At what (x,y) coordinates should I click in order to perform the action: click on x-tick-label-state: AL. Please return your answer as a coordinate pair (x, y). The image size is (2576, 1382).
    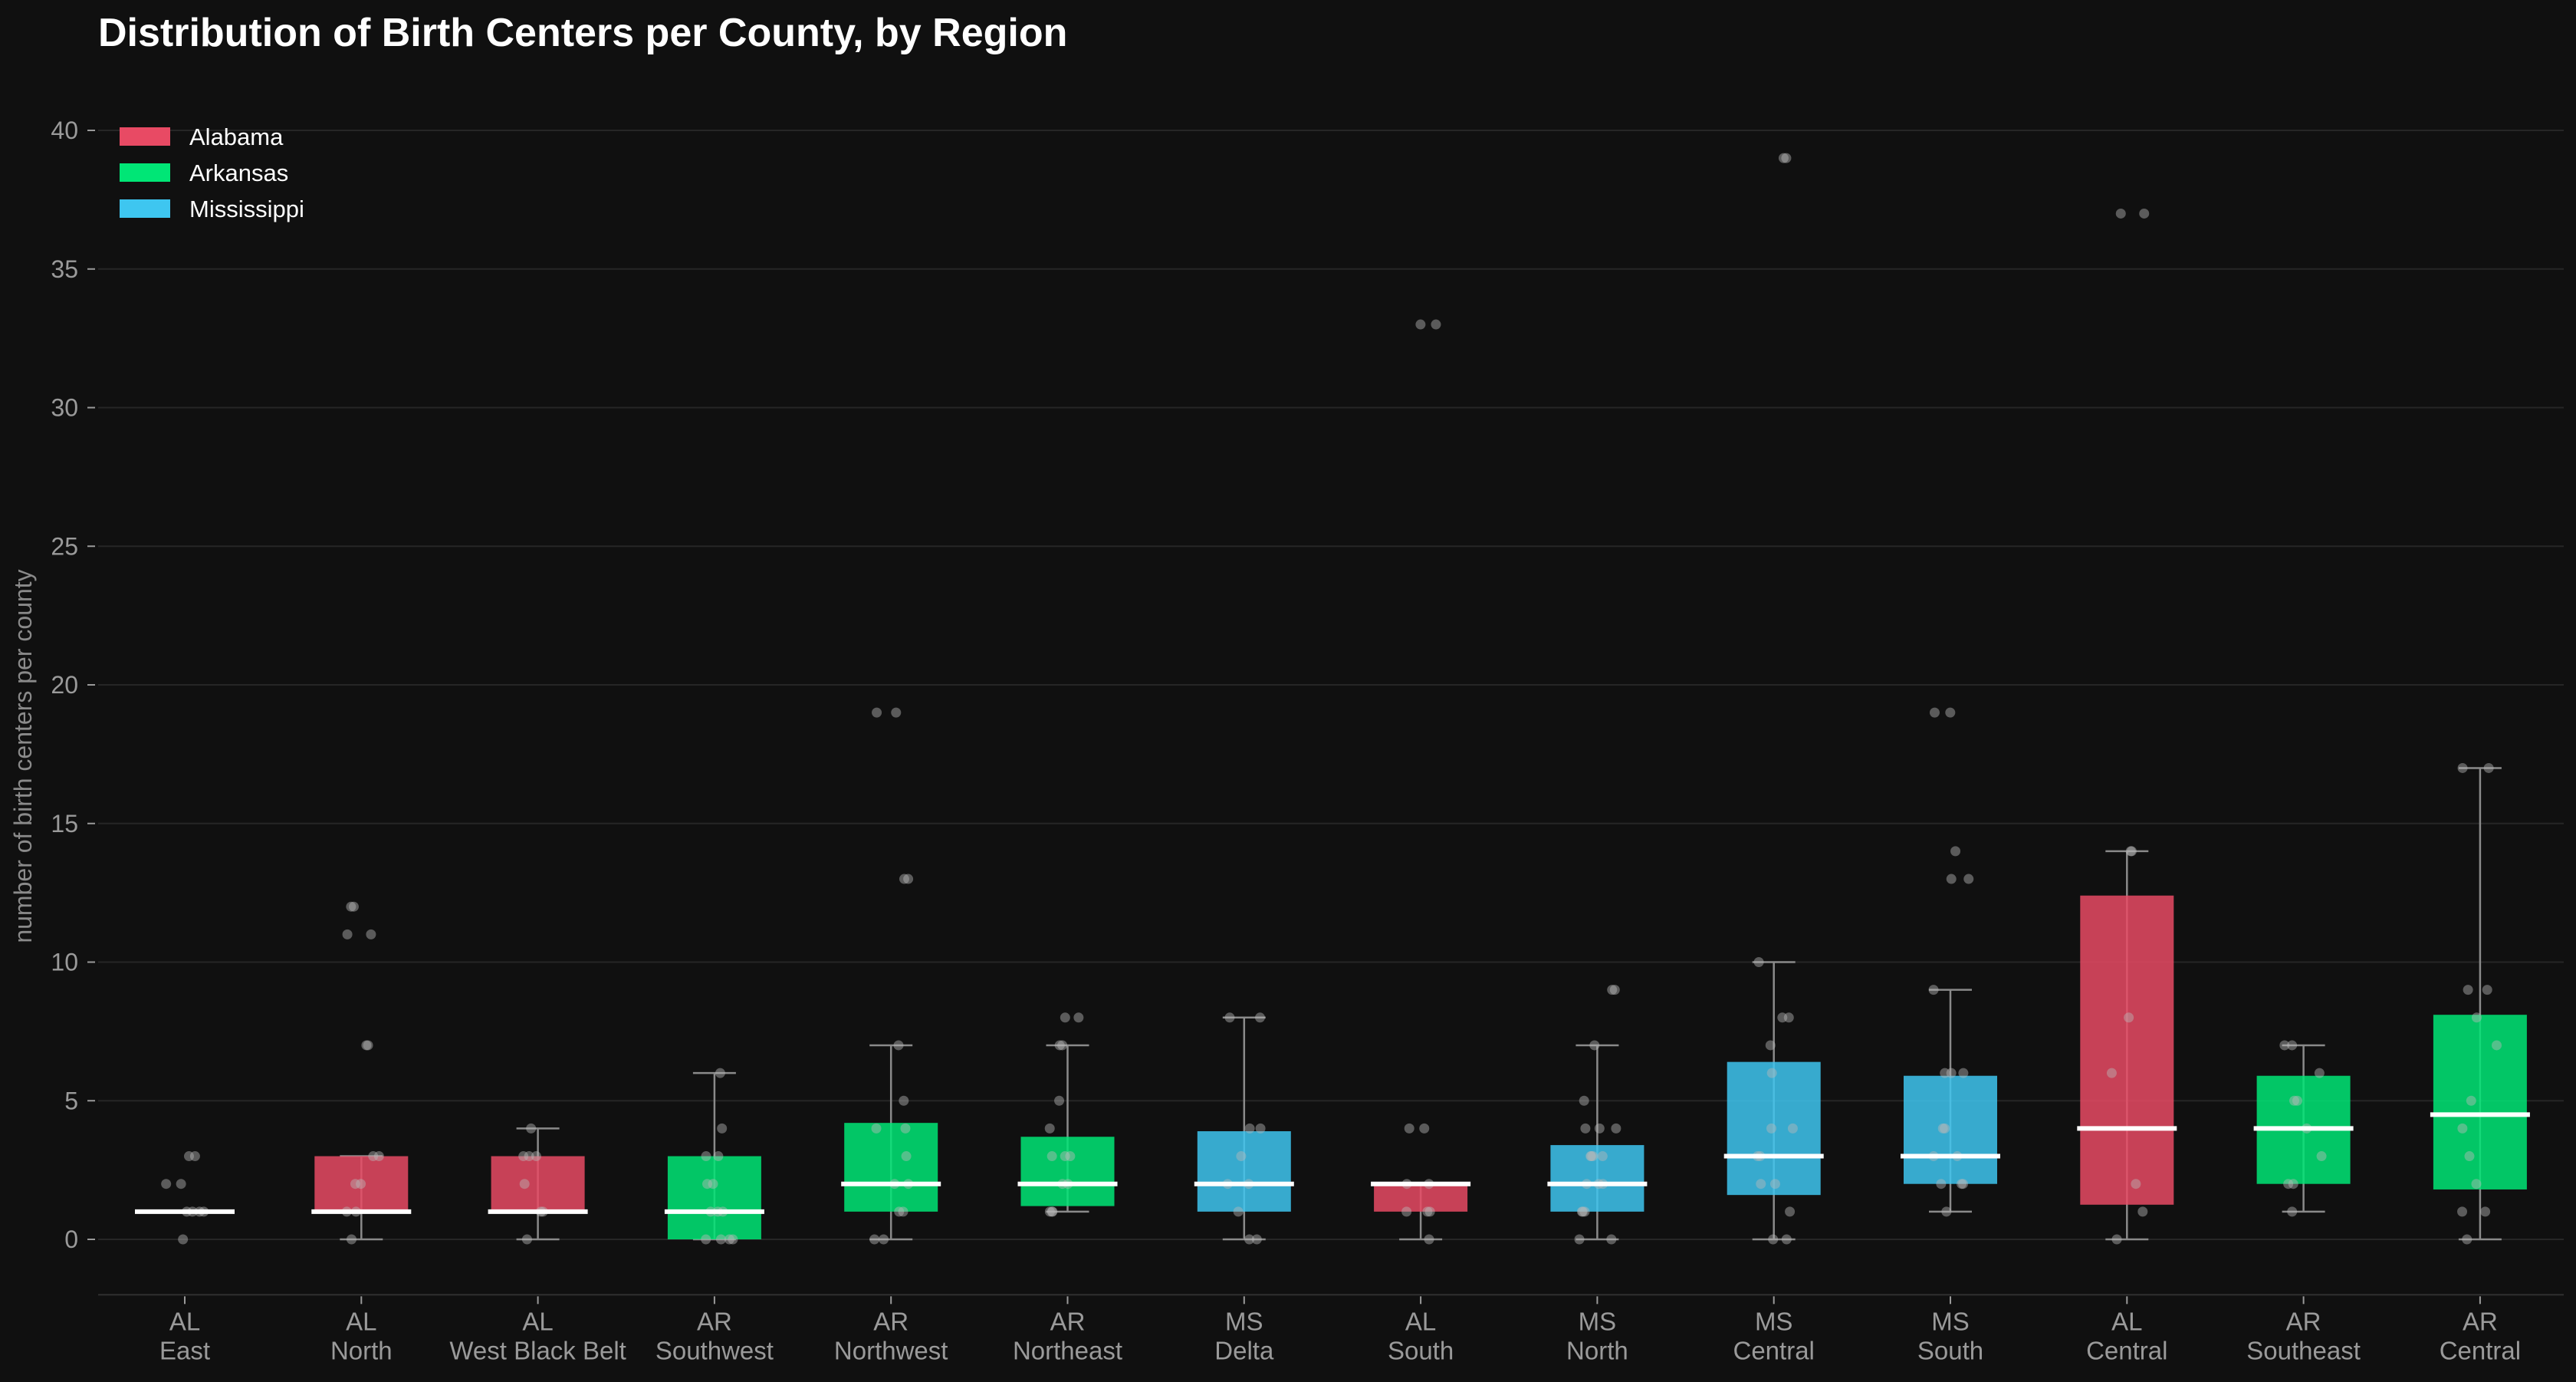
    Looking at the image, I should click on (537, 1321).